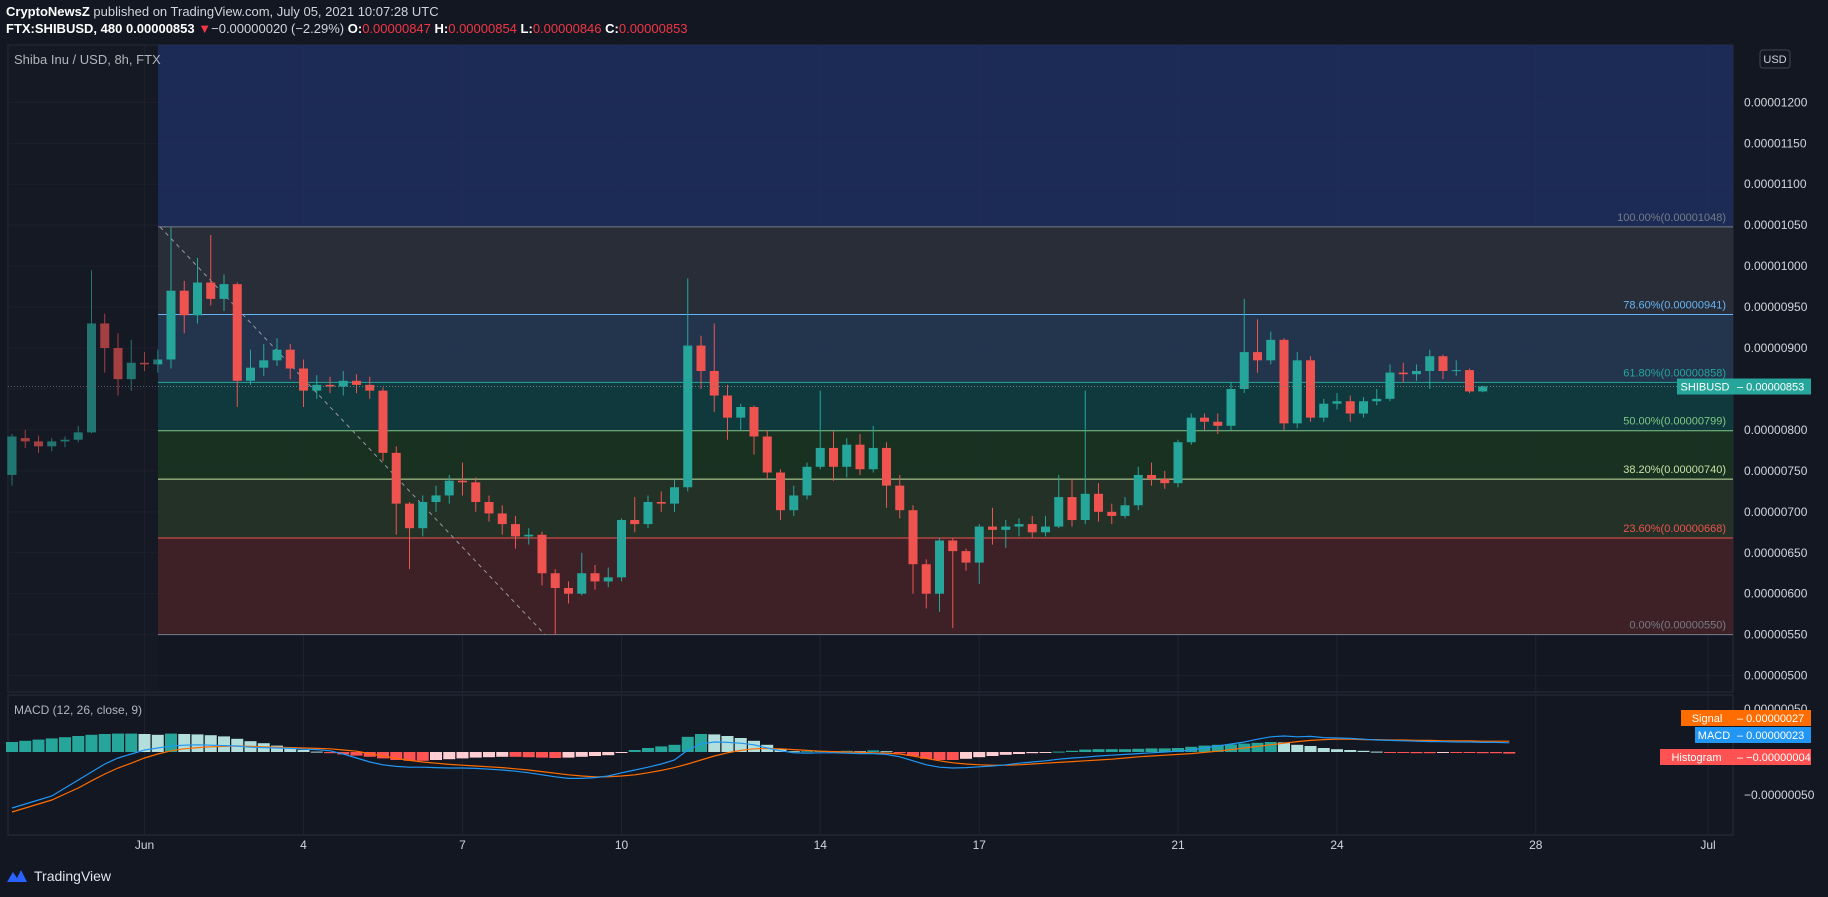  I want to click on y-tick-label: 0.00000750, so click(1776, 471).